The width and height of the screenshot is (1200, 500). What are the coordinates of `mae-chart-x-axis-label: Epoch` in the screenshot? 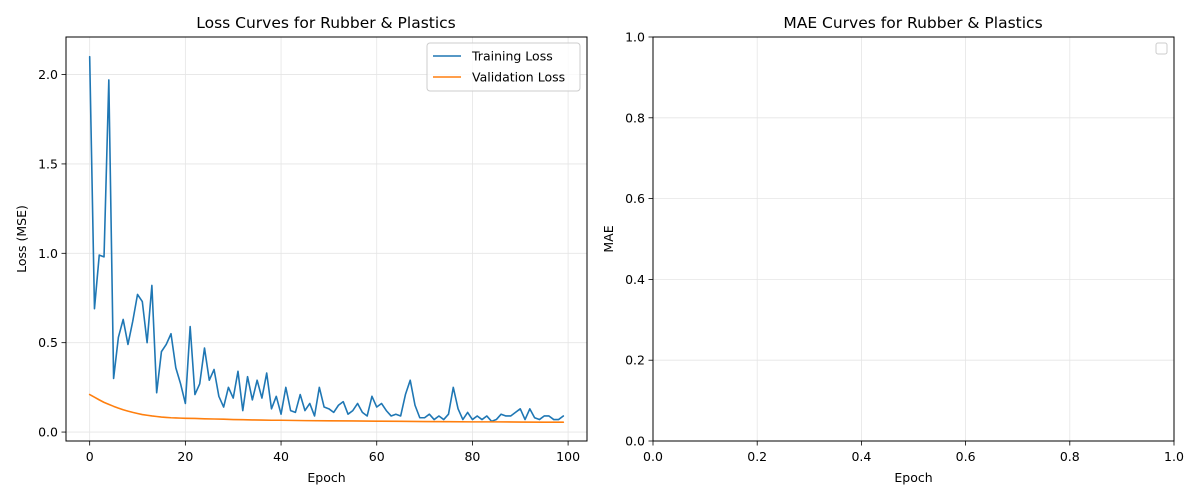 It's located at (913, 477).